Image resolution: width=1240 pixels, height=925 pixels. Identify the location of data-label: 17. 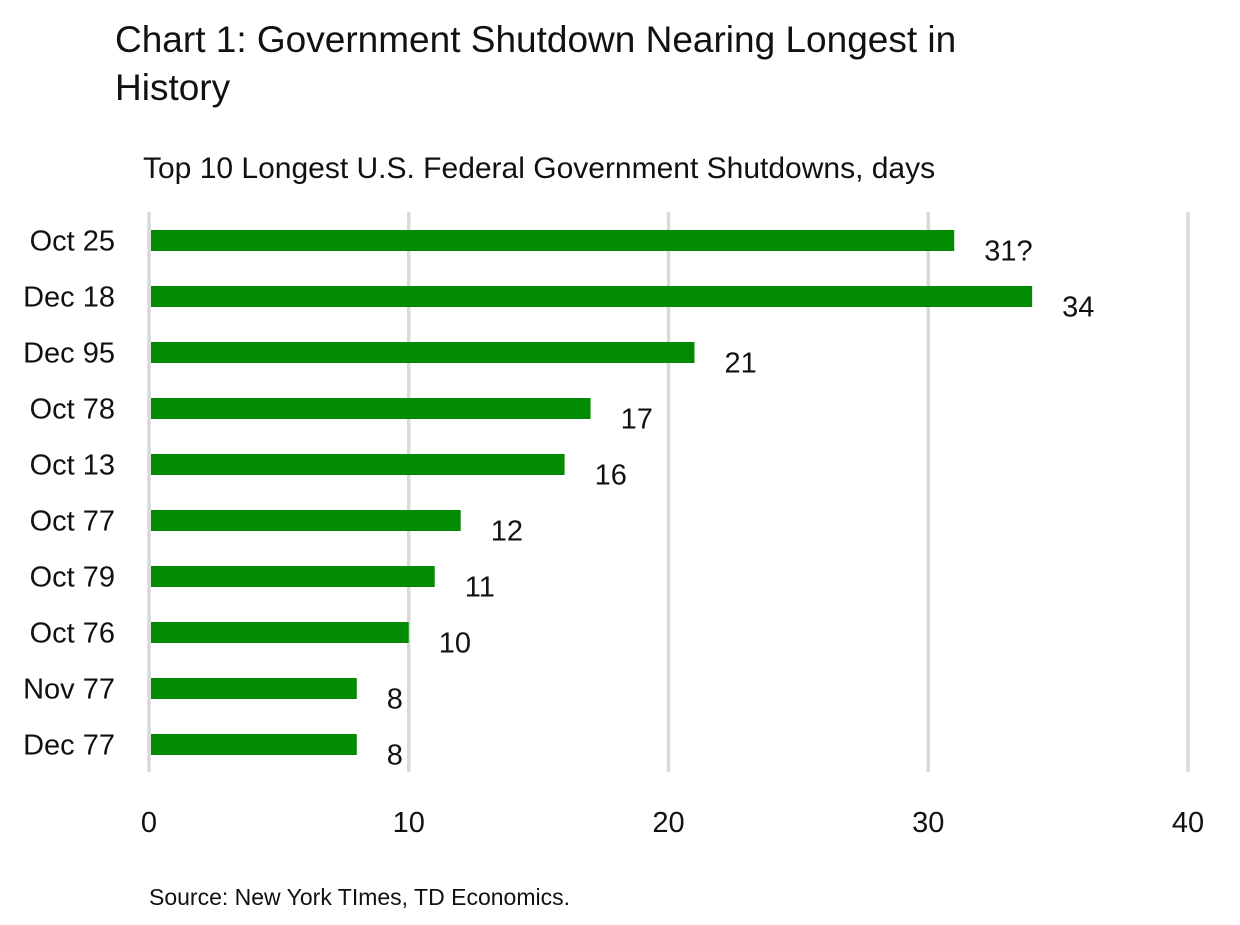
(637, 420).